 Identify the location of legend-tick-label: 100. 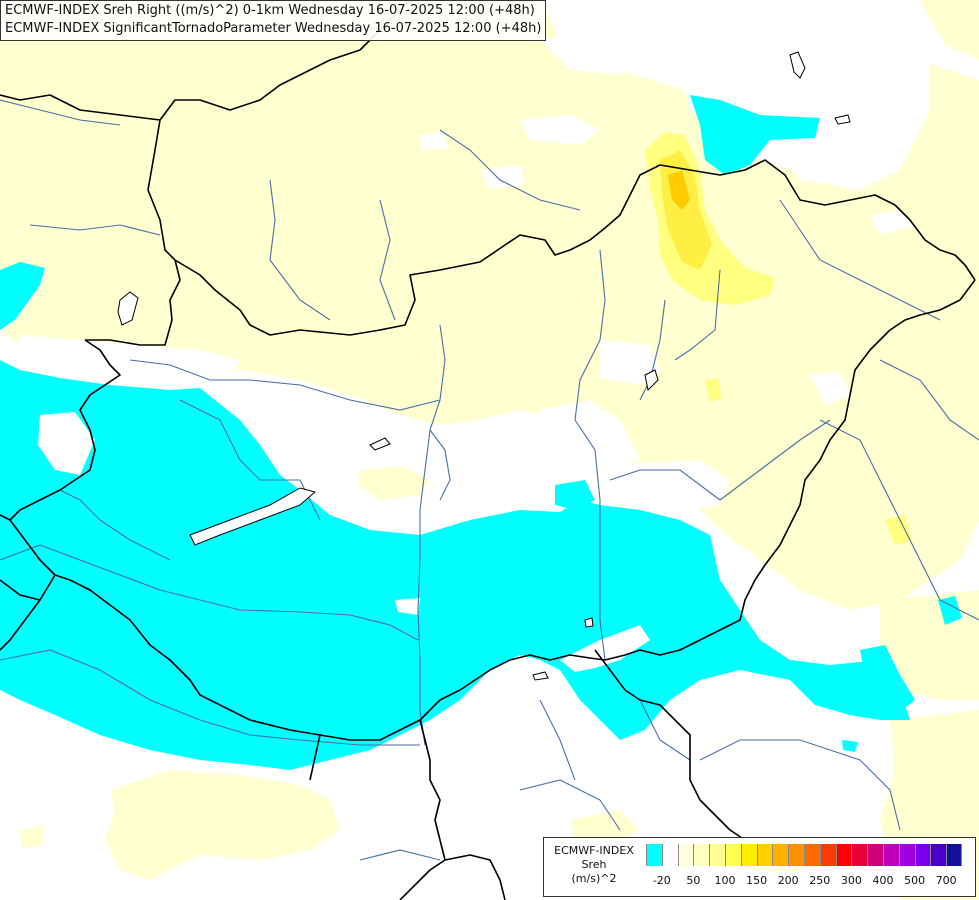
(725, 880).